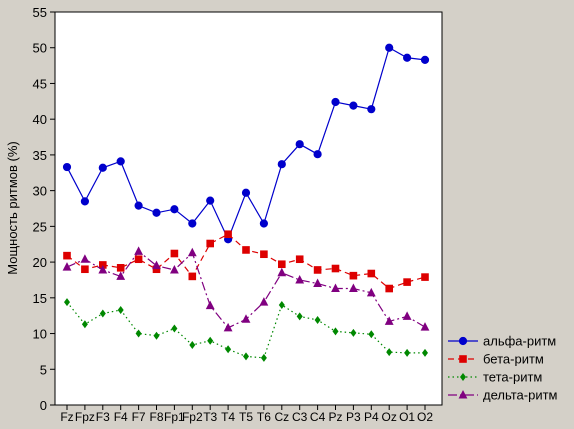 The image size is (574, 429). What do you see at coordinates (139, 417) in the screenshot?
I see `x-tick-label: F7` at bounding box center [139, 417].